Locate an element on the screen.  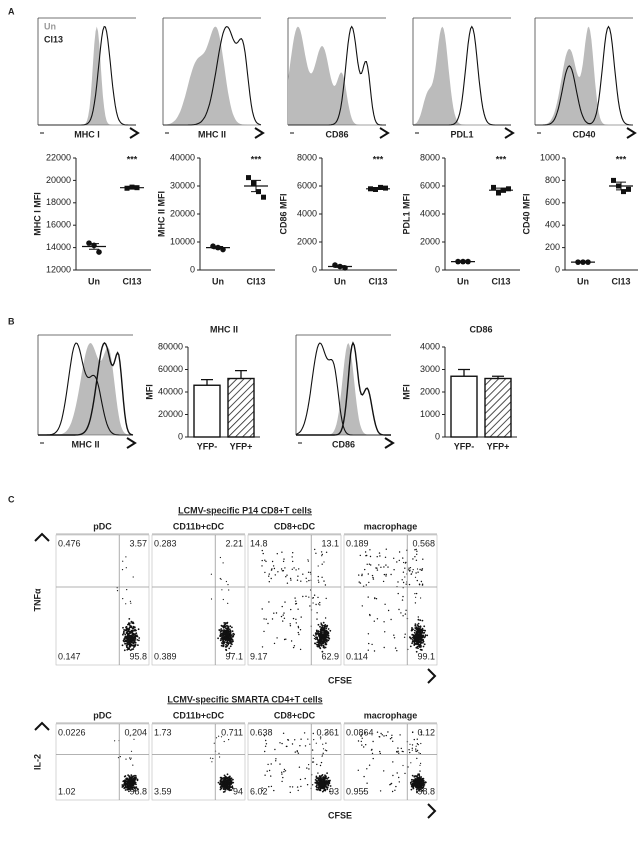
x-tick-label: Un is located at coordinates (463, 281).